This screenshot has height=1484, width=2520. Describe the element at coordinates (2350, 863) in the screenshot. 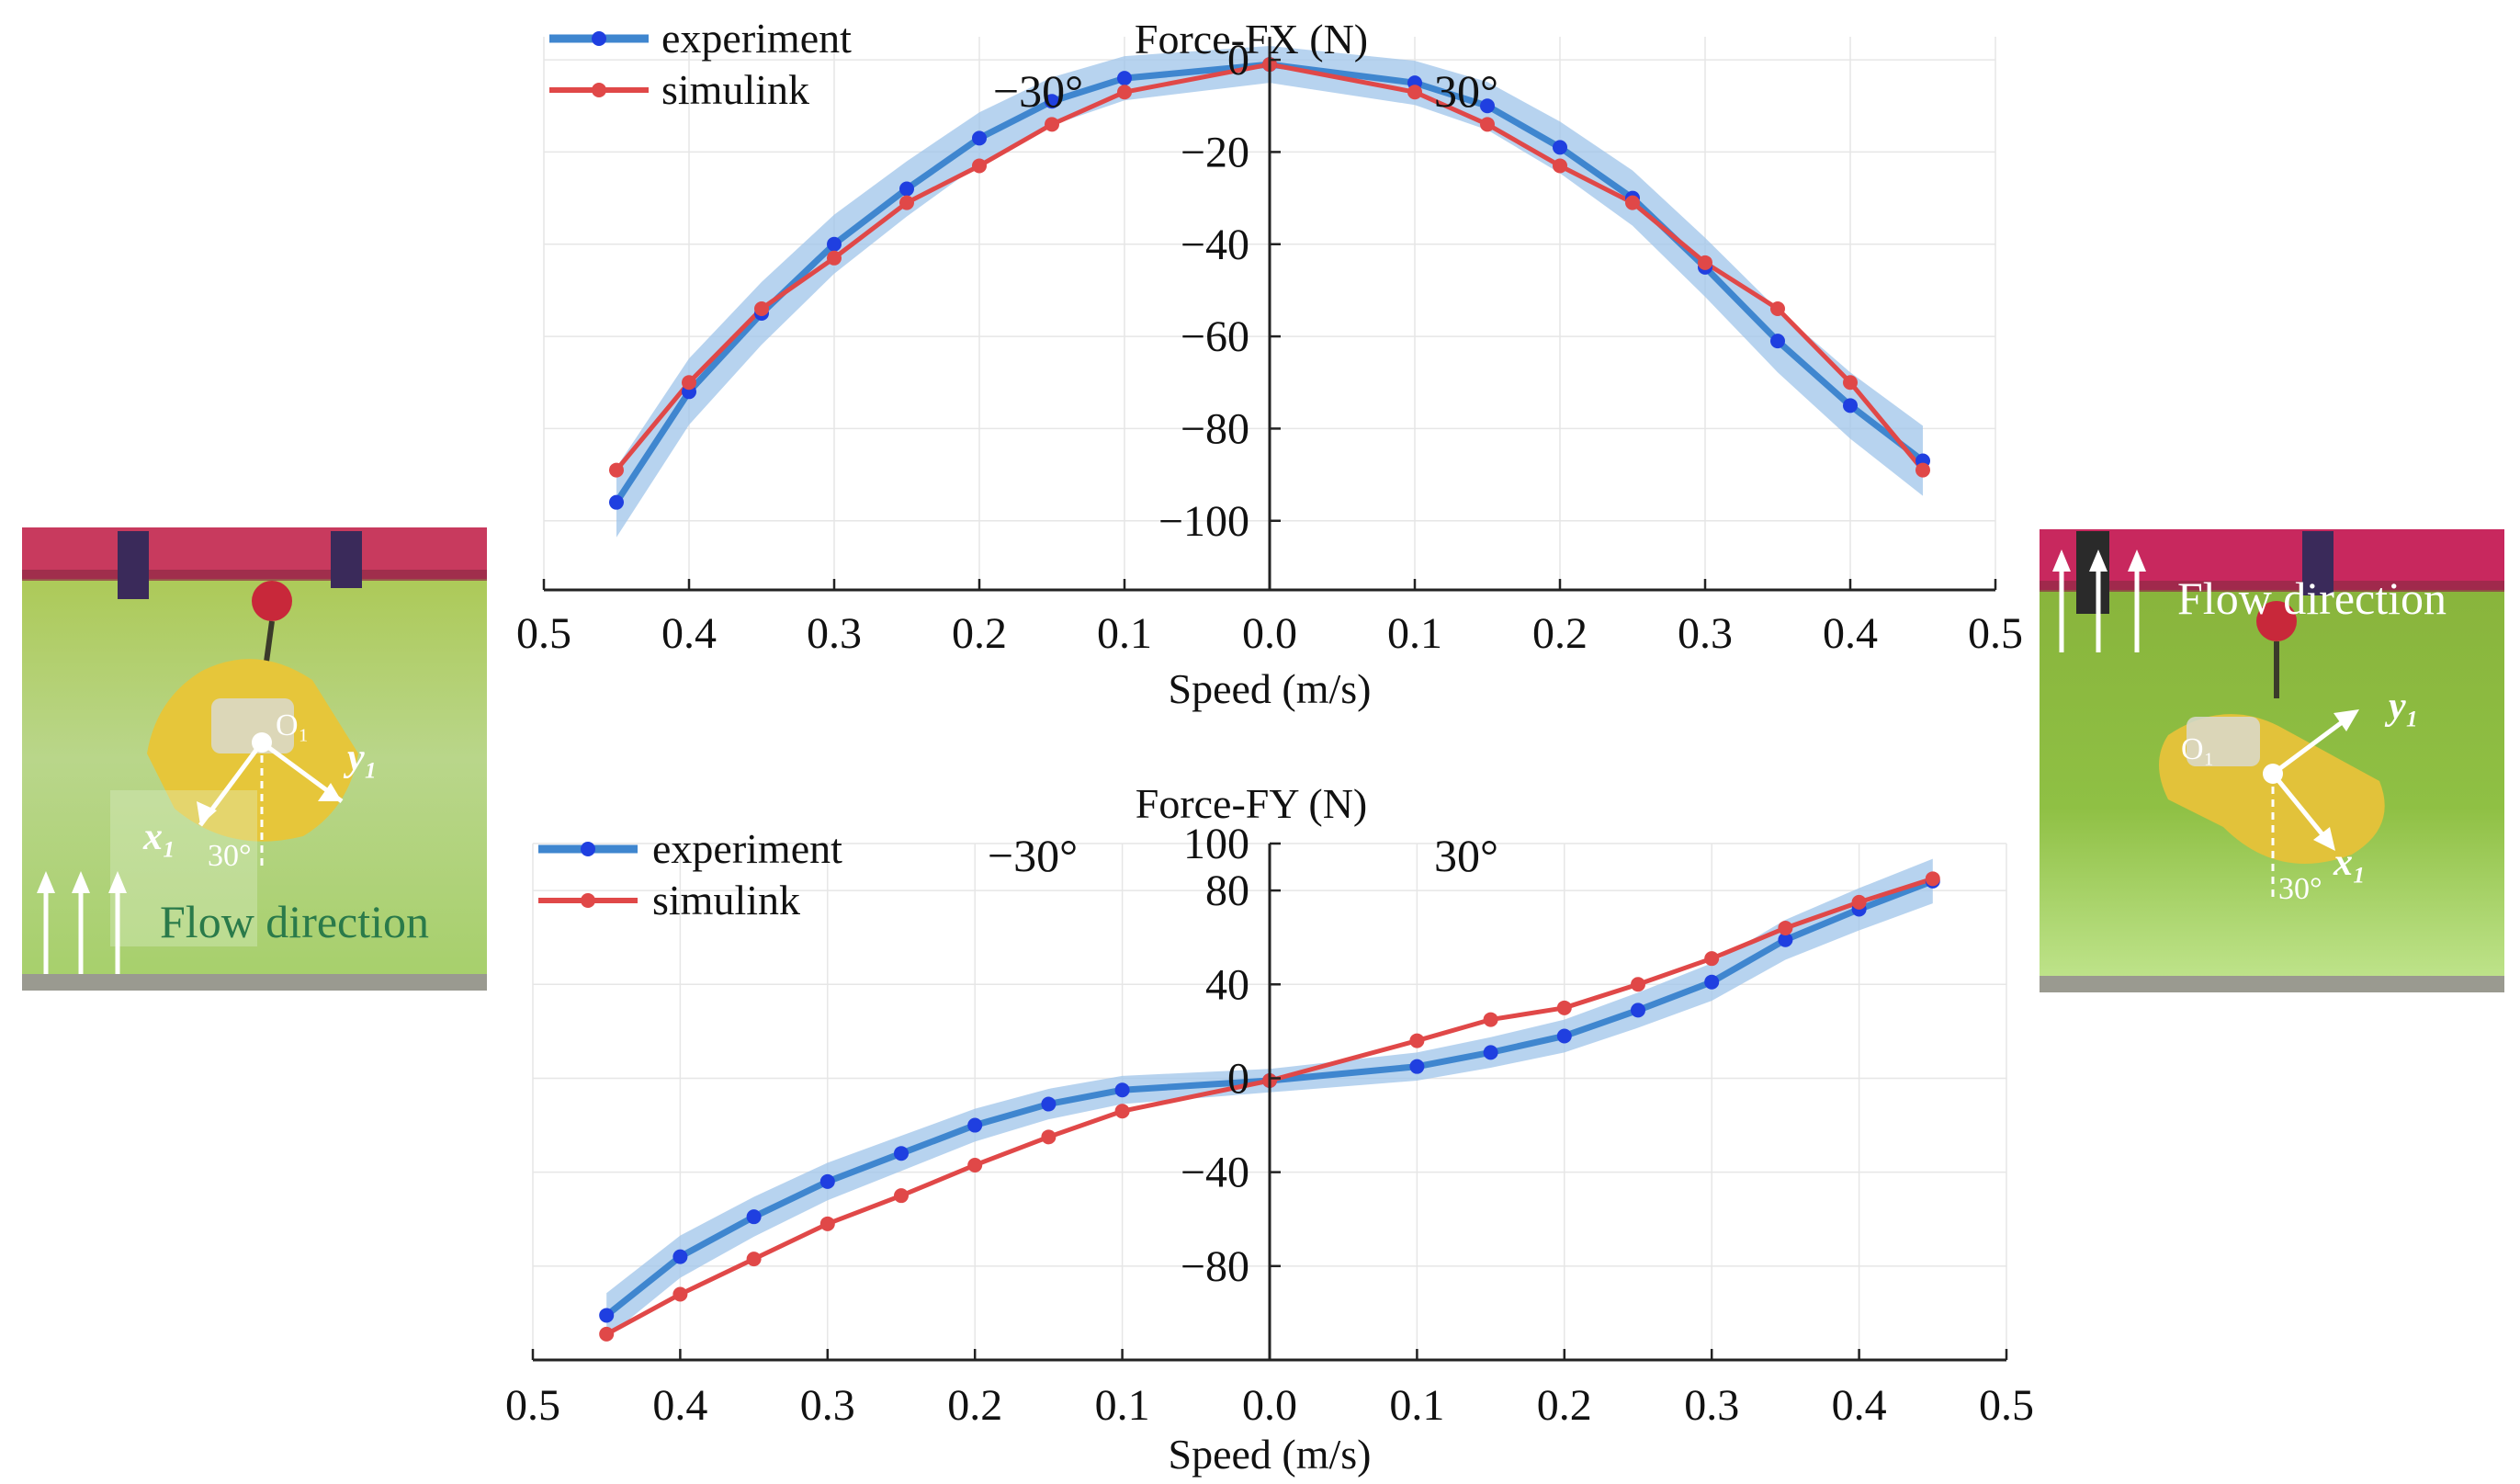

I see `right-x-axis-label: x₁` at that location.